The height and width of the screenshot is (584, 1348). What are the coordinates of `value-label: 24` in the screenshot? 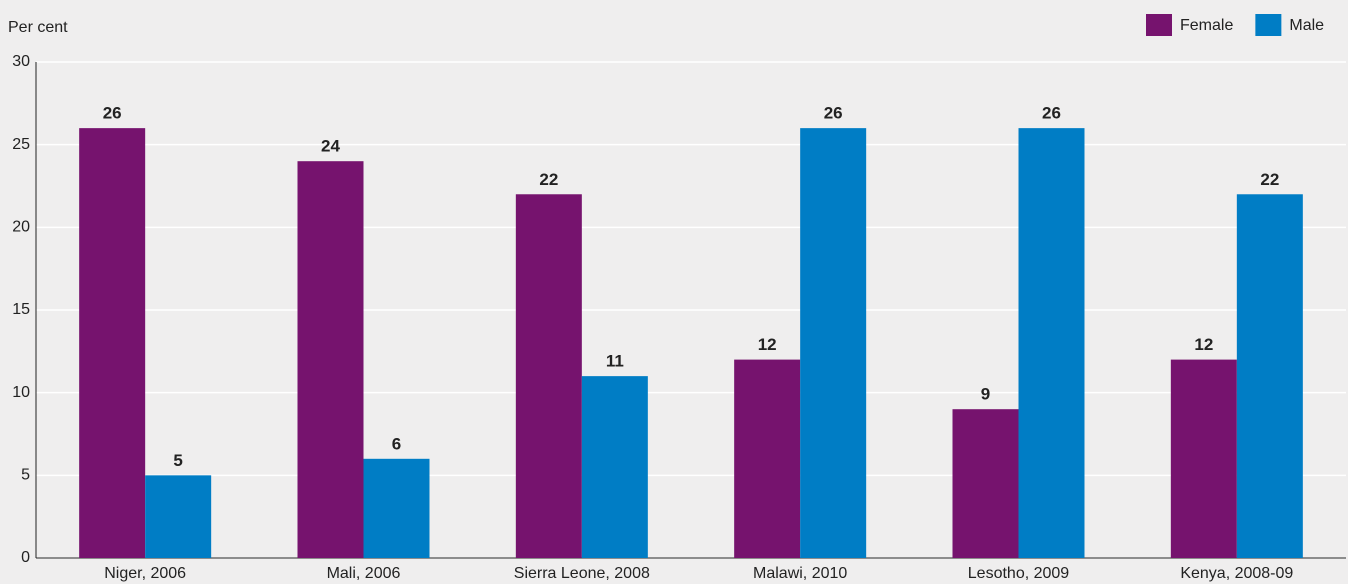 It's located at (330, 146).